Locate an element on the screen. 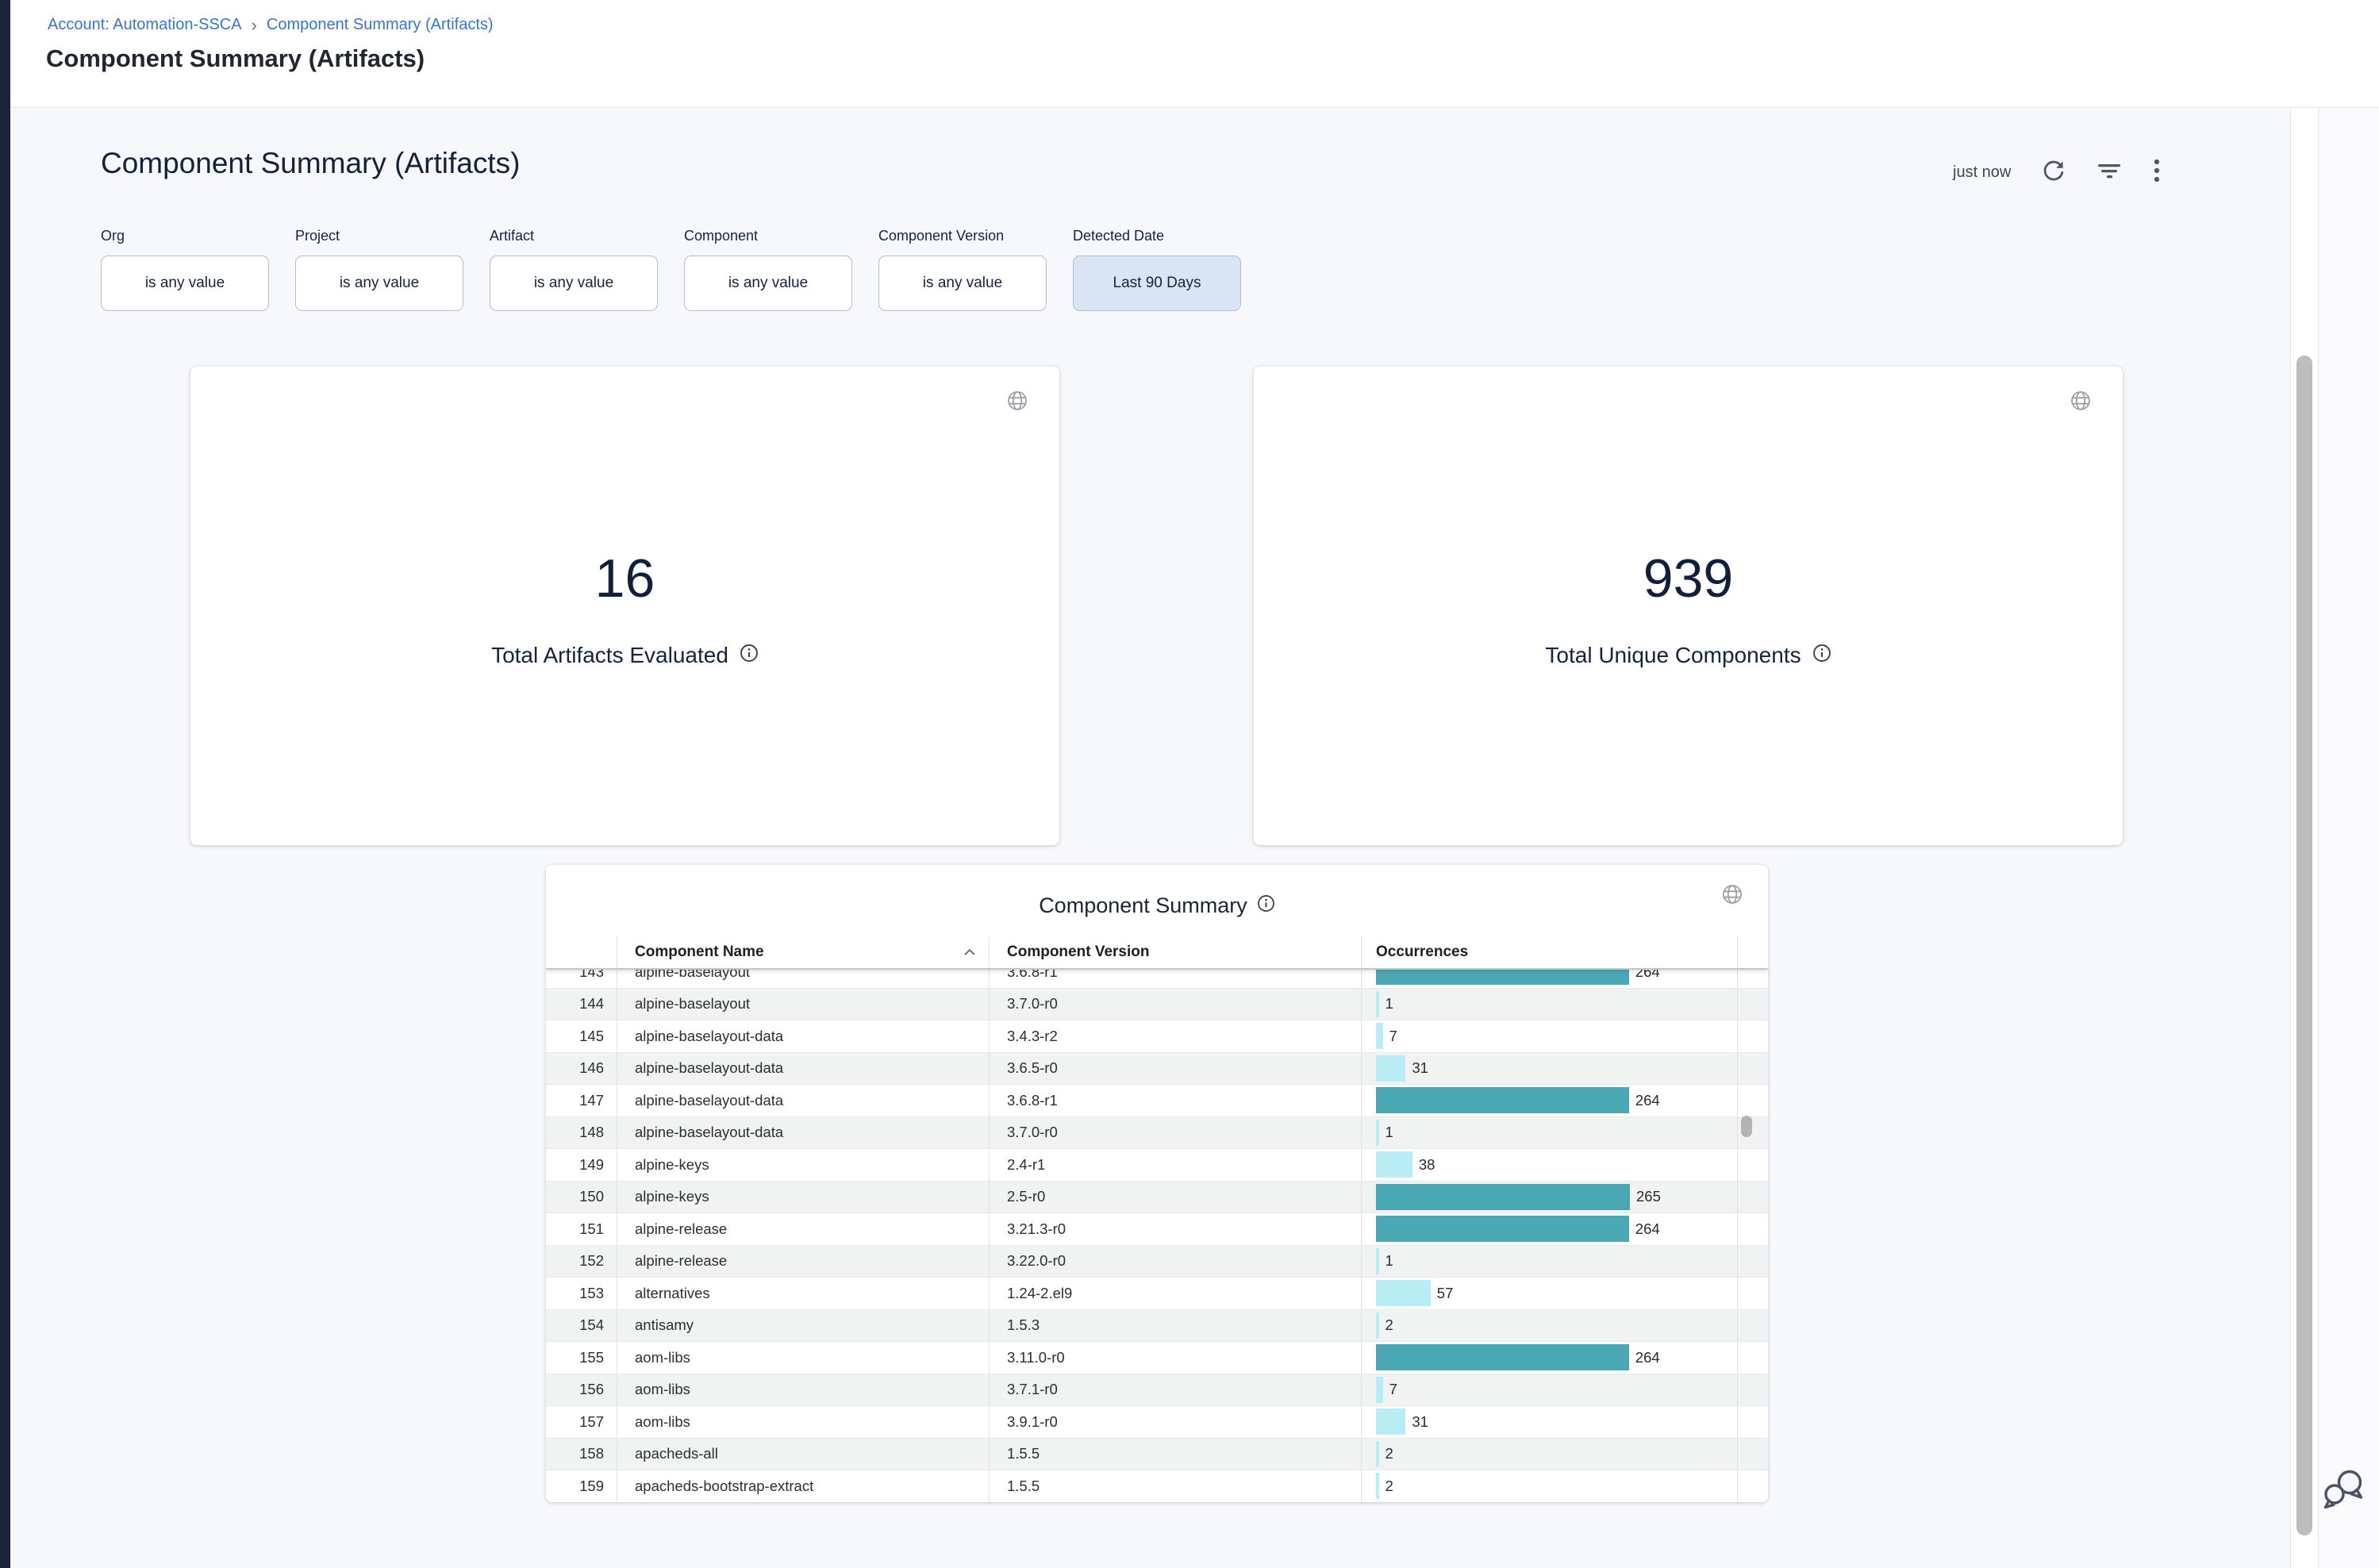 This screenshot has width=2379, height=1568. filter-button is located at coordinates (2109, 172).